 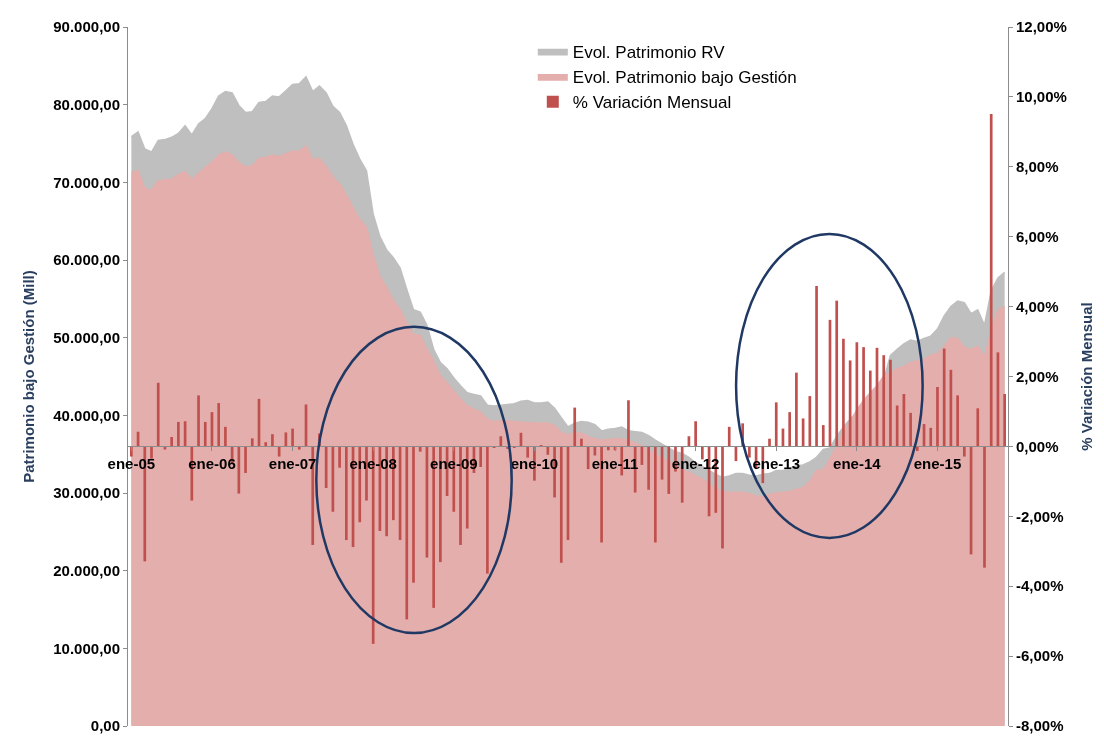 What do you see at coordinates (652, 103) in the screenshot?
I see `legend-label: % Variación Mensual` at bounding box center [652, 103].